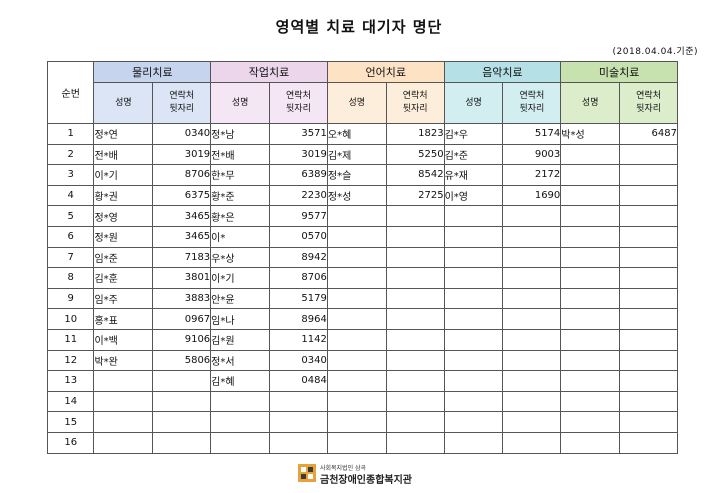 The image size is (718, 493). Describe the element at coordinates (70, 236) in the screenshot. I see `seq-cell: 6` at that location.